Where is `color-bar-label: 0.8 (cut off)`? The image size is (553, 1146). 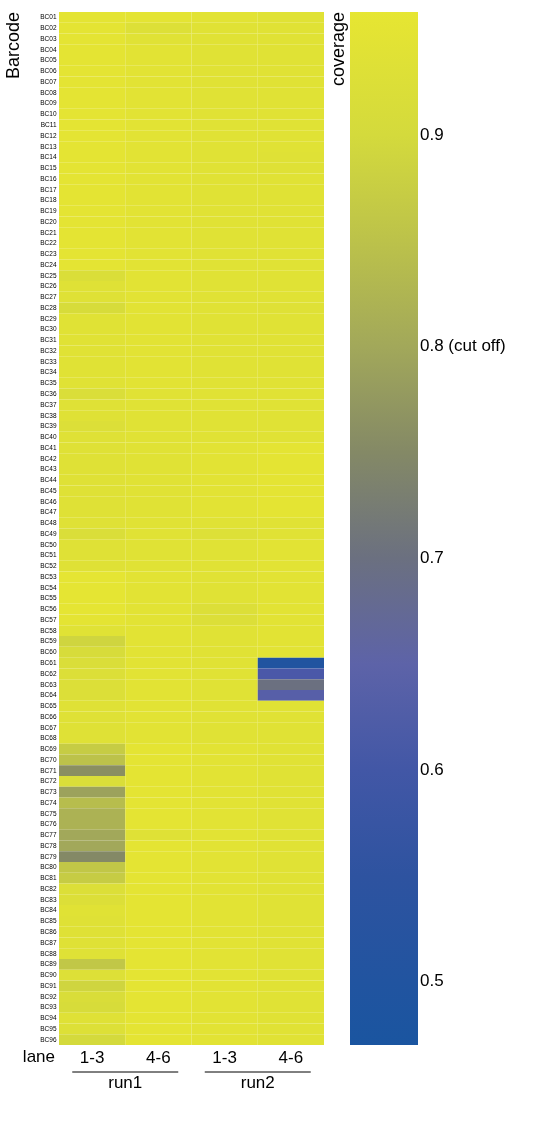
color-bar-label: 0.8 (cut off) is located at coordinates (463, 346).